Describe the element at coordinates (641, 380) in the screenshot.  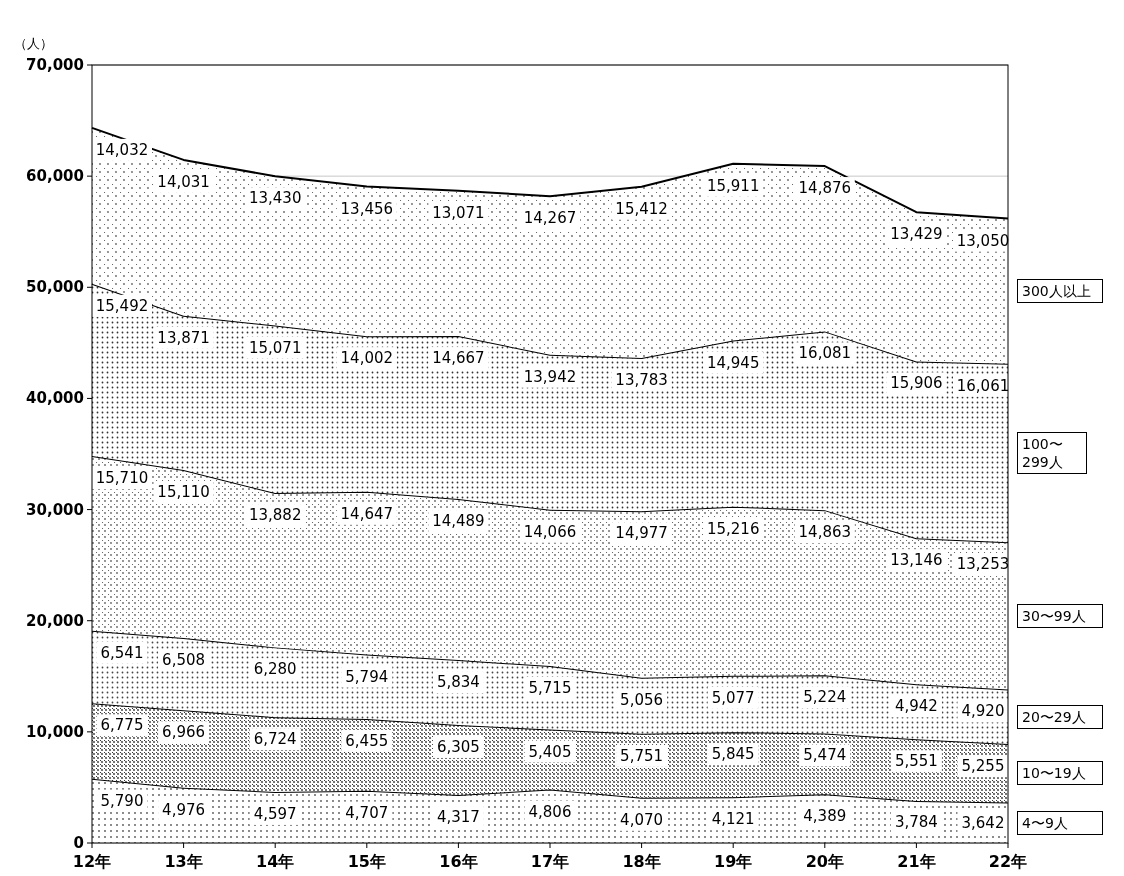
I see `data-label: 13,783` at that location.